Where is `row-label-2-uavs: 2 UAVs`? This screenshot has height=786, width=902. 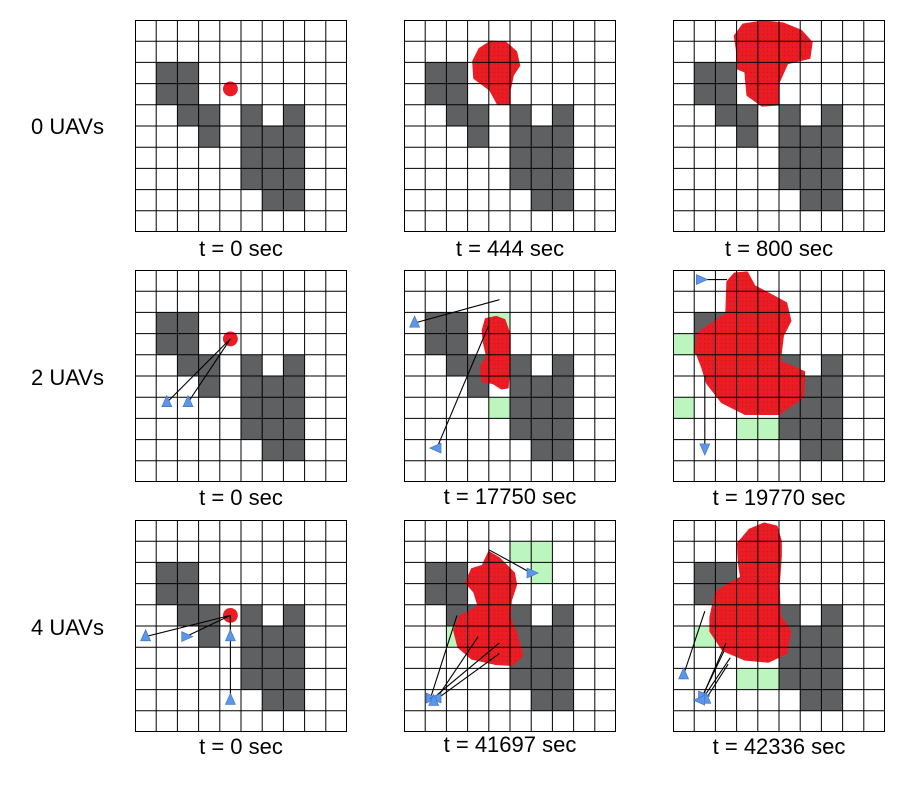
row-label-2-uavs: 2 UAVs is located at coordinates (67, 377).